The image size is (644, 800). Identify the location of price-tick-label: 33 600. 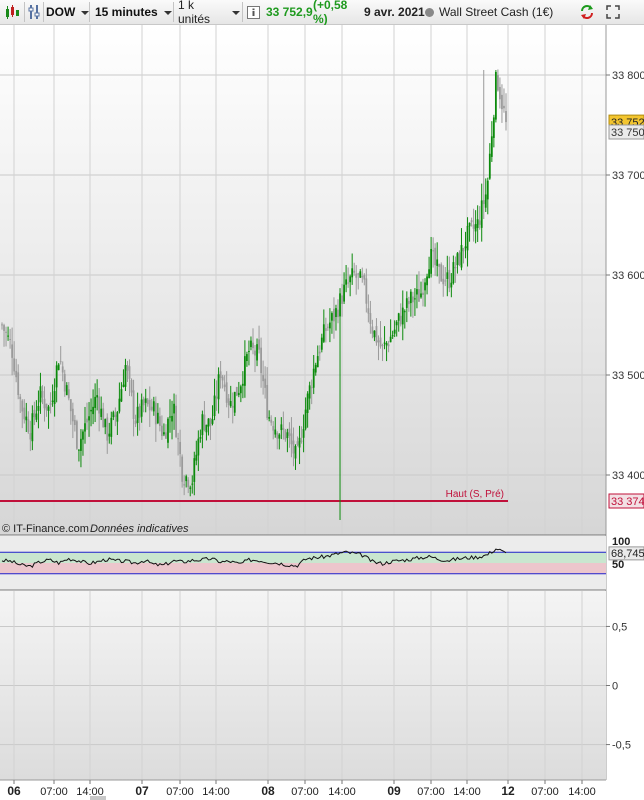
(628, 276).